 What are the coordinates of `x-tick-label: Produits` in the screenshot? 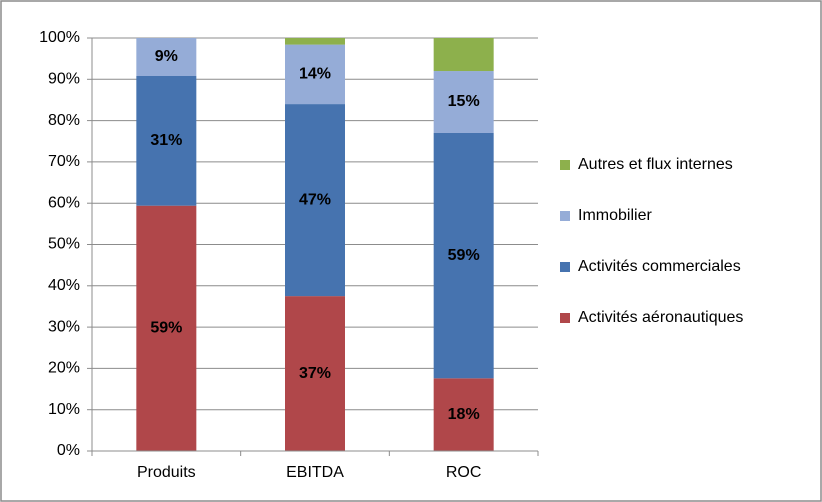 It's located at (166, 472).